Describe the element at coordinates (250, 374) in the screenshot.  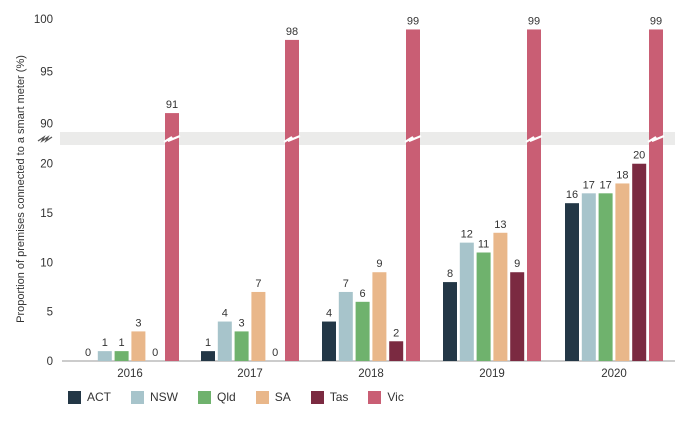
I see `x-tick-label: 2017` at that location.